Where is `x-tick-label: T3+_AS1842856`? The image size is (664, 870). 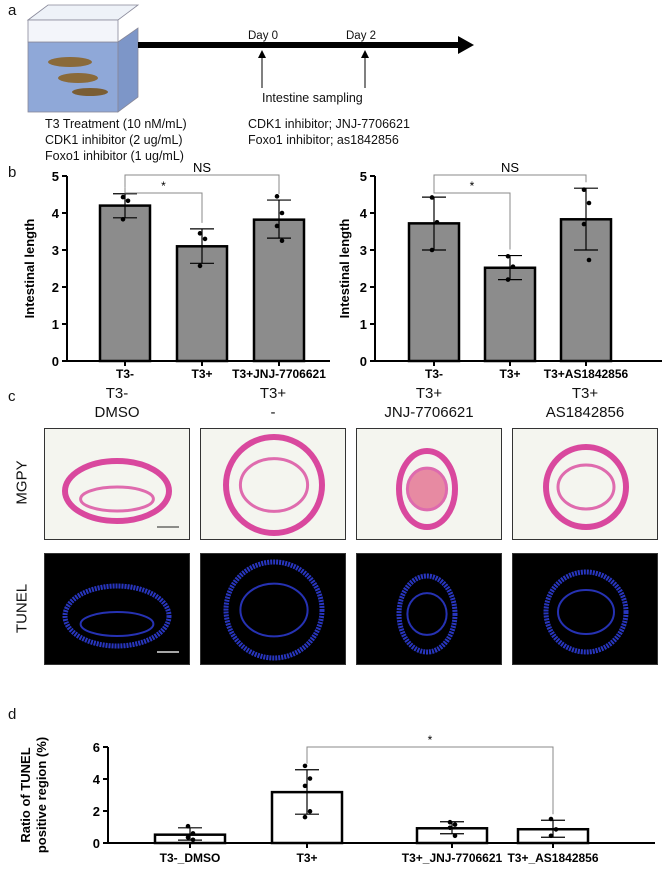
x-tick-label: T3+_AS1842856 is located at coordinates (552, 858).